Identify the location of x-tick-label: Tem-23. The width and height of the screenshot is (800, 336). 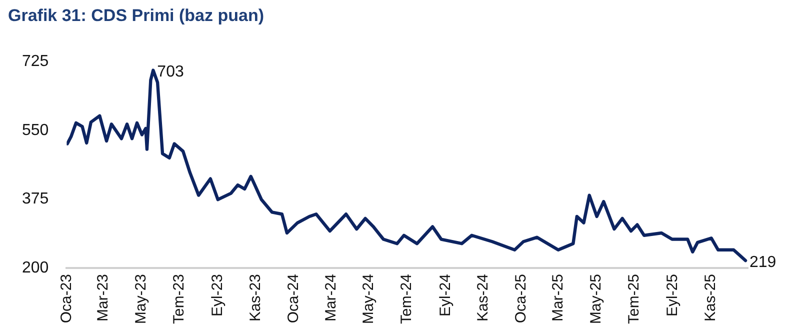
(179, 299).